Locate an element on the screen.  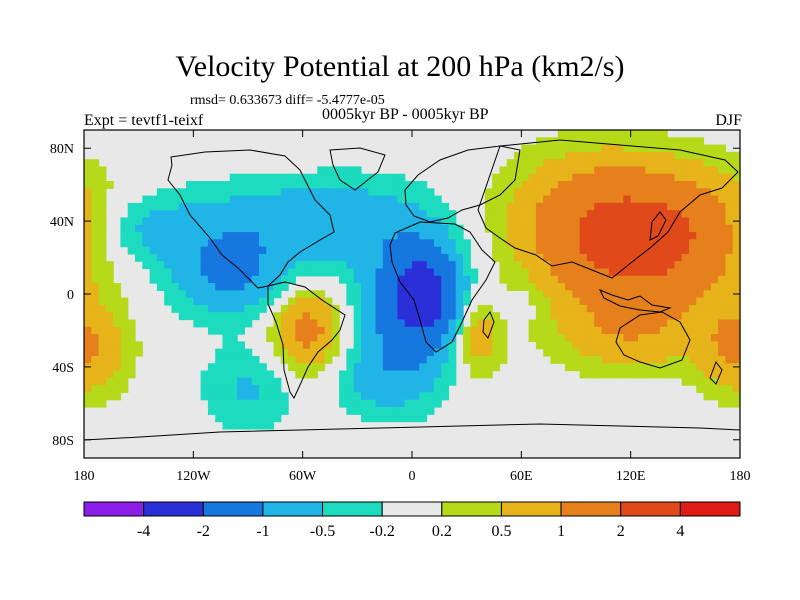
x-tick-label: 120E is located at coordinates (631, 476).